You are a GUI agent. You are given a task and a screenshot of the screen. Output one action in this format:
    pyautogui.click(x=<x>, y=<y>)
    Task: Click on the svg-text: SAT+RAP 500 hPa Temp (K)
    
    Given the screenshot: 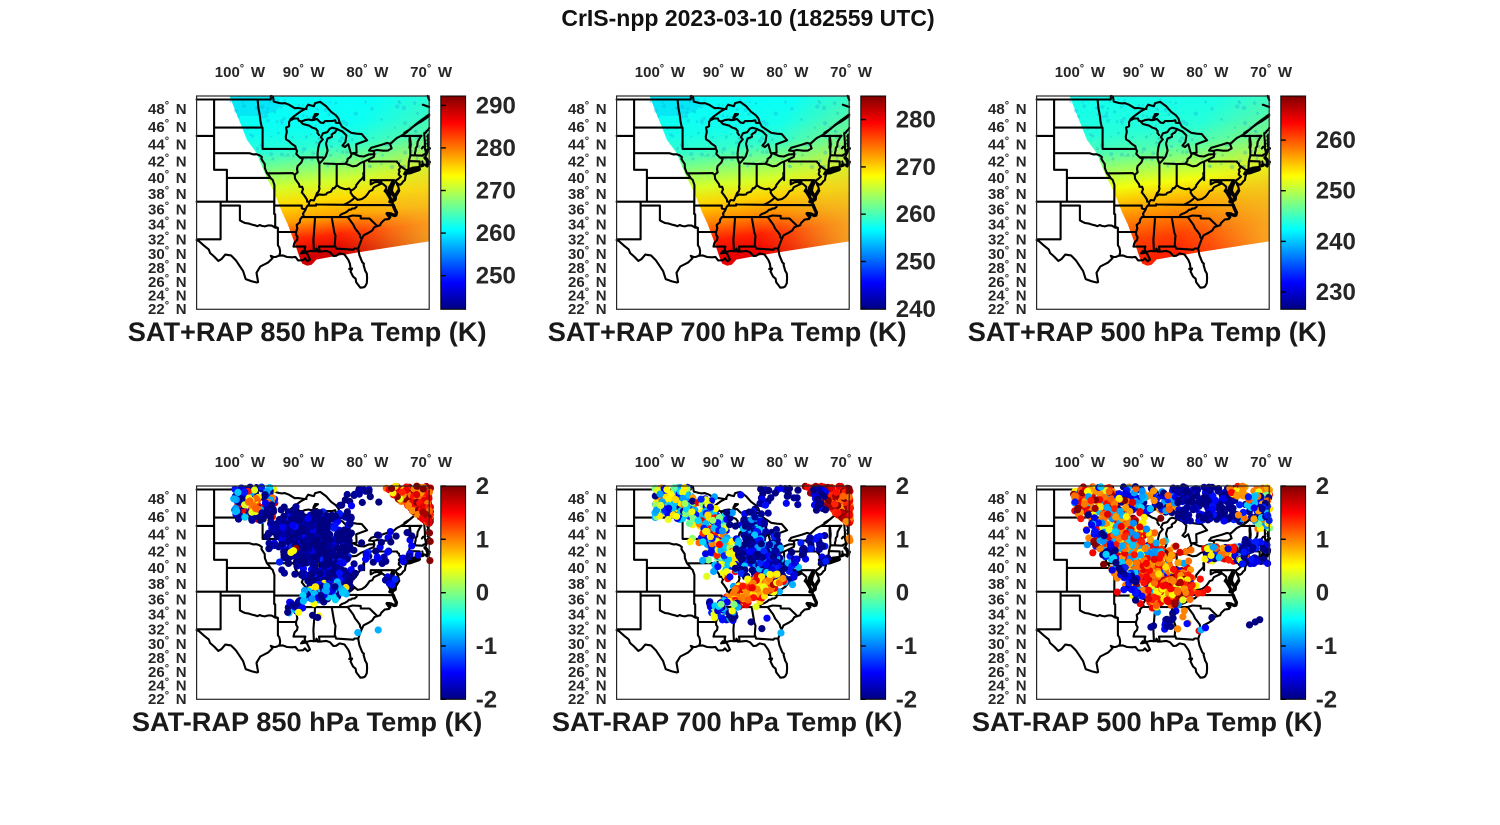 What is the action you would take?
    pyautogui.click(x=1147, y=331)
    